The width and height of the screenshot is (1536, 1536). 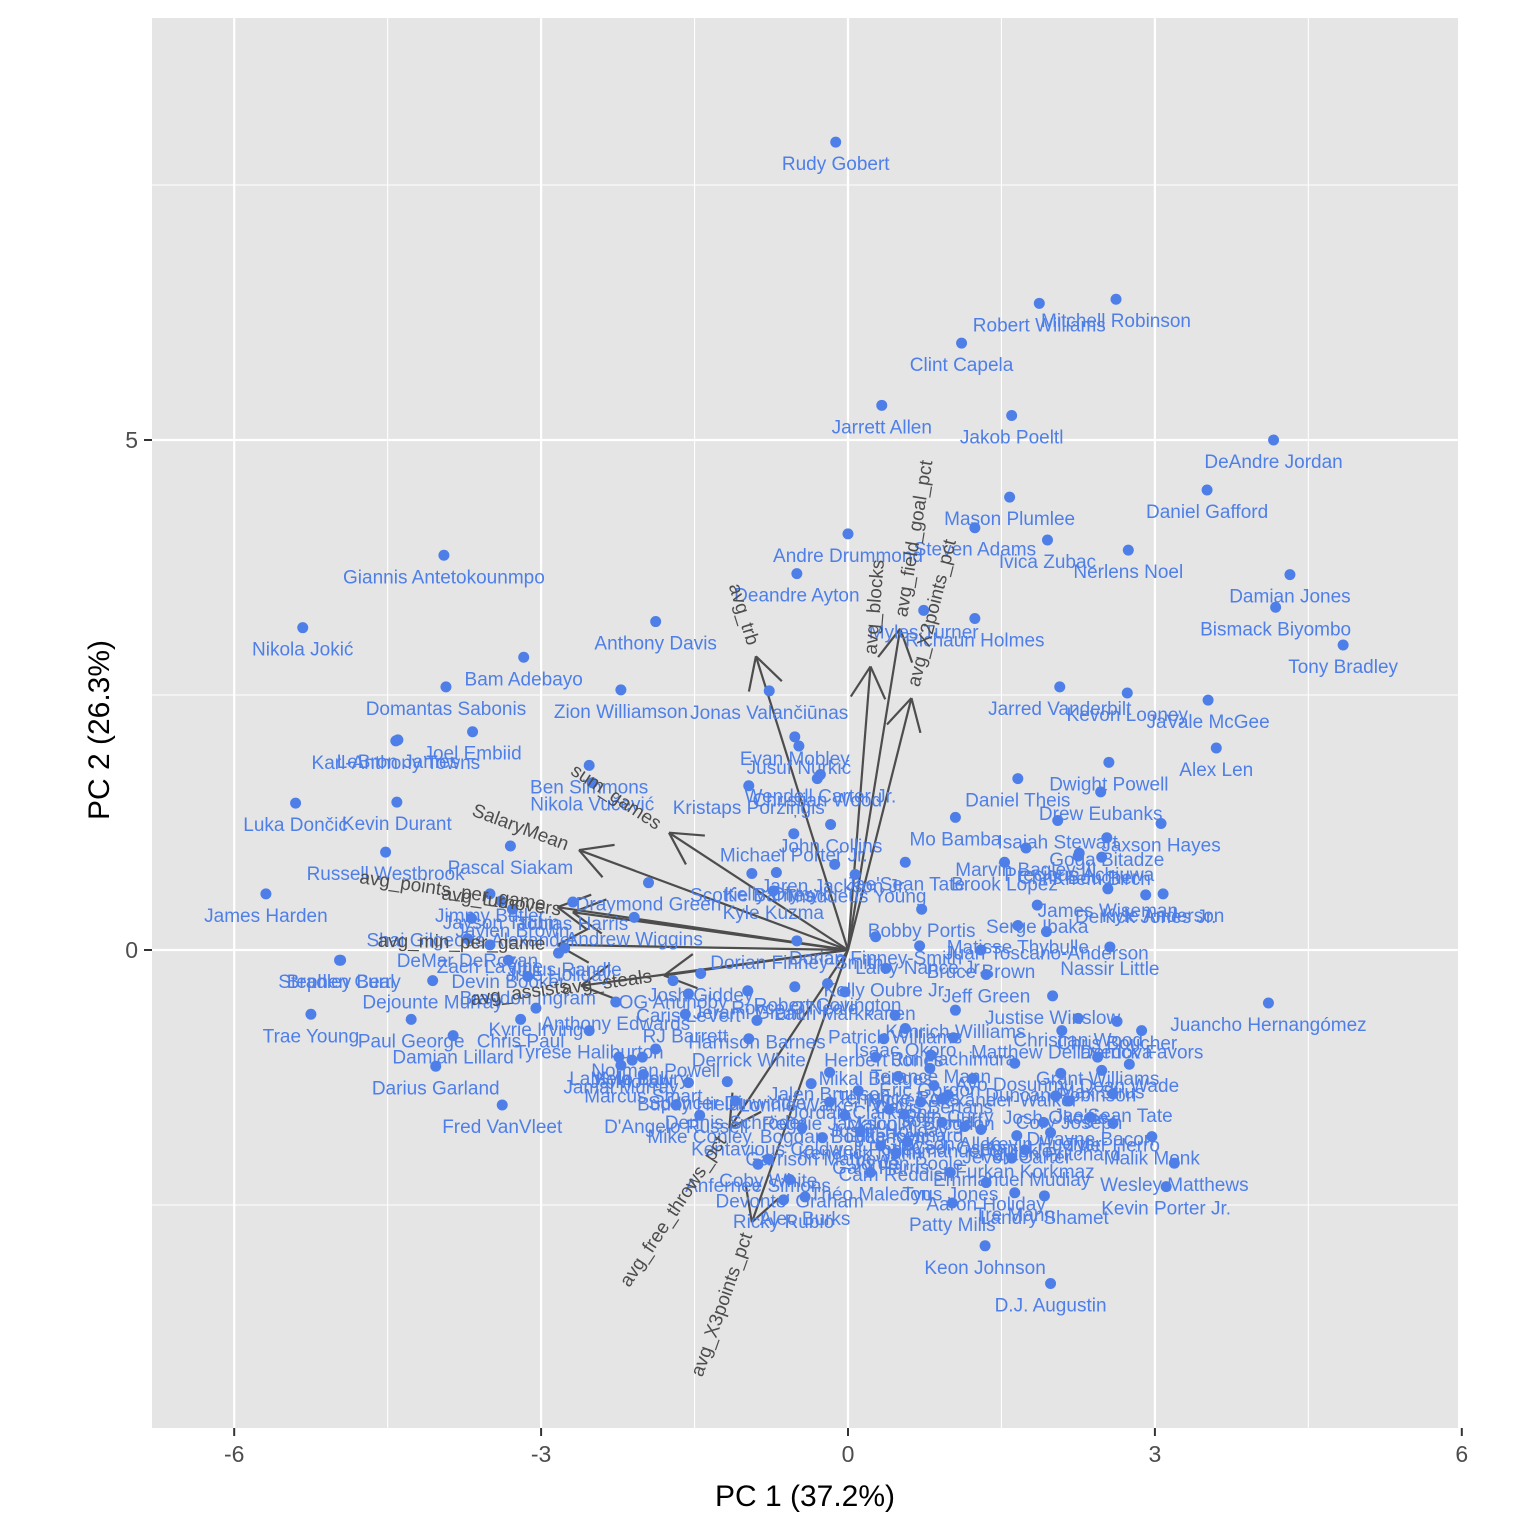 What do you see at coordinates (1155, 1454) in the screenshot?
I see `x-tick-label: 3` at bounding box center [1155, 1454].